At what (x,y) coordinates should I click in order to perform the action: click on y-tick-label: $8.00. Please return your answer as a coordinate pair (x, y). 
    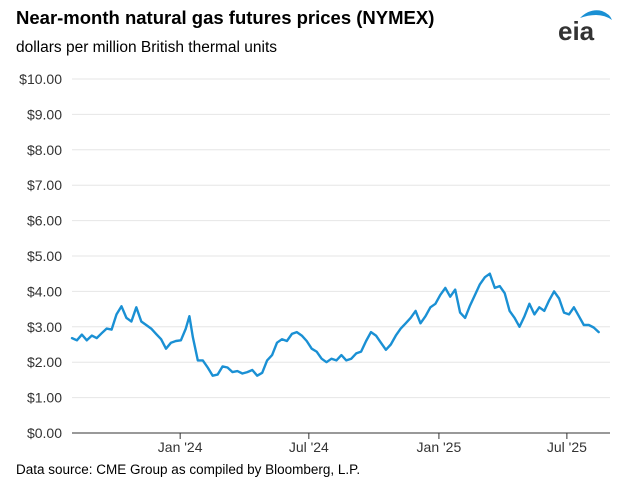
    Looking at the image, I should click on (44, 150).